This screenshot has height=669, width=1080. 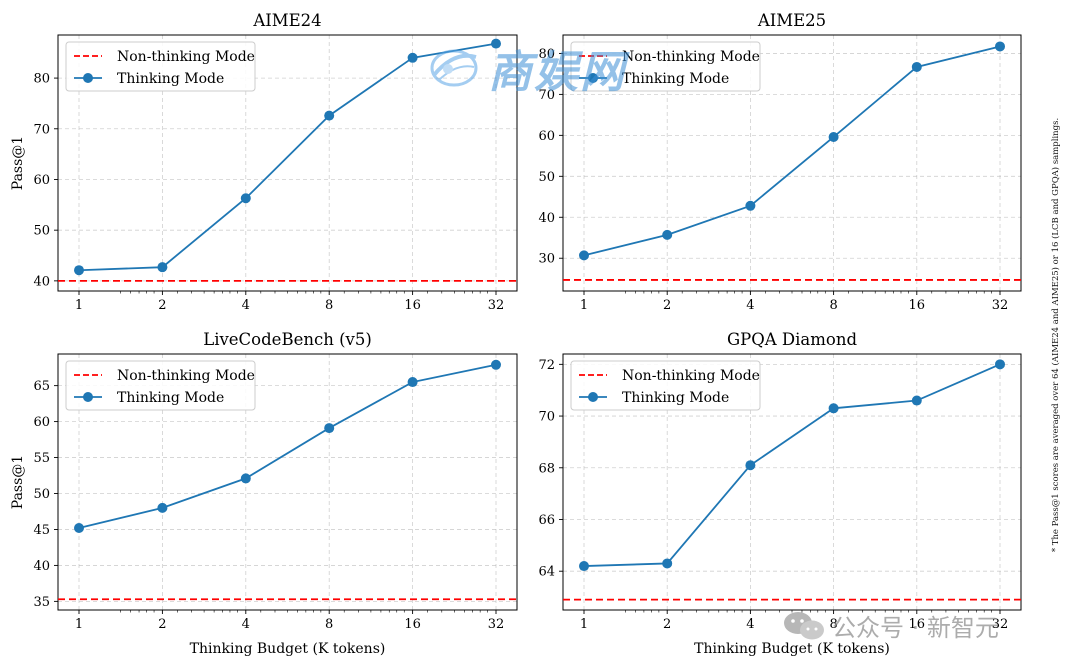 I want to click on wechat-icon, so click(x=804, y=625).